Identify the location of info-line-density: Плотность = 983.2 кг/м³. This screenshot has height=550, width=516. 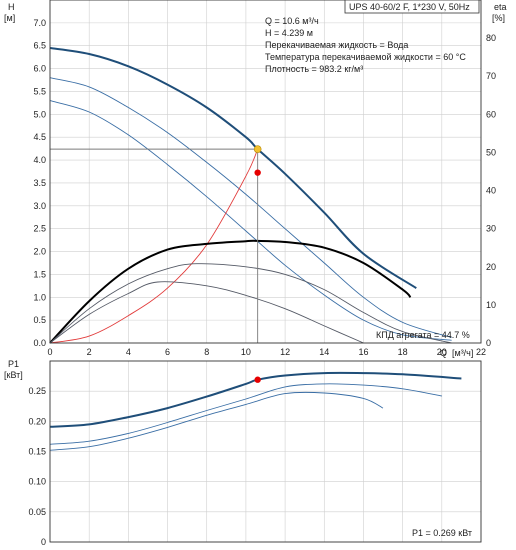
(314, 69).